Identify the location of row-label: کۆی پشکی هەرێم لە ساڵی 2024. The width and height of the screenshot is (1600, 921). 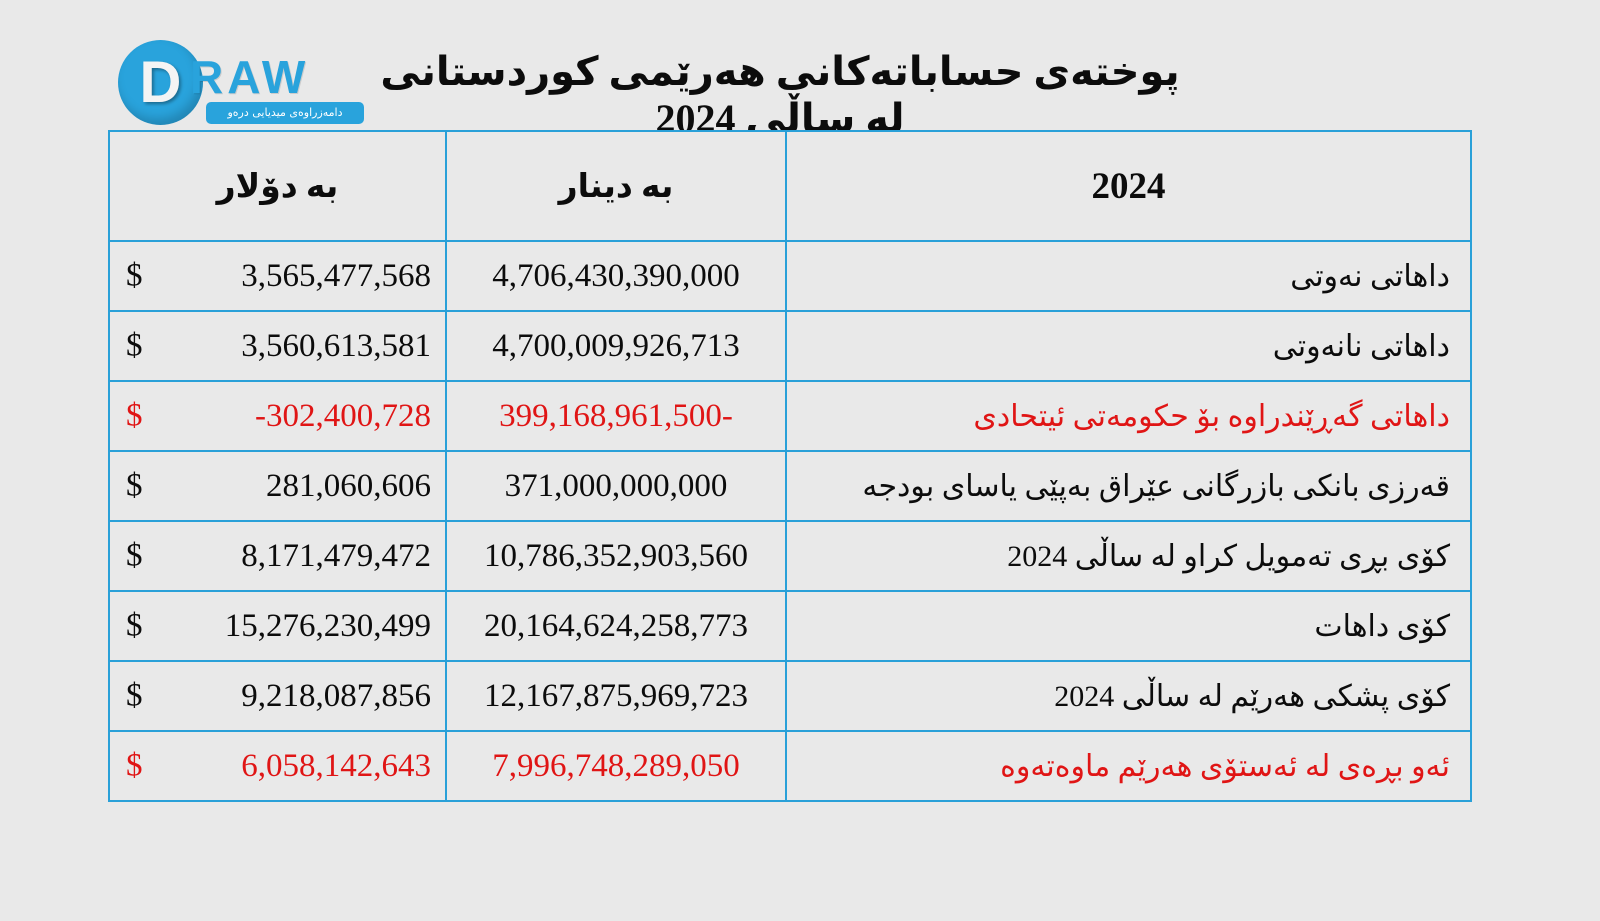
(1128, 696).